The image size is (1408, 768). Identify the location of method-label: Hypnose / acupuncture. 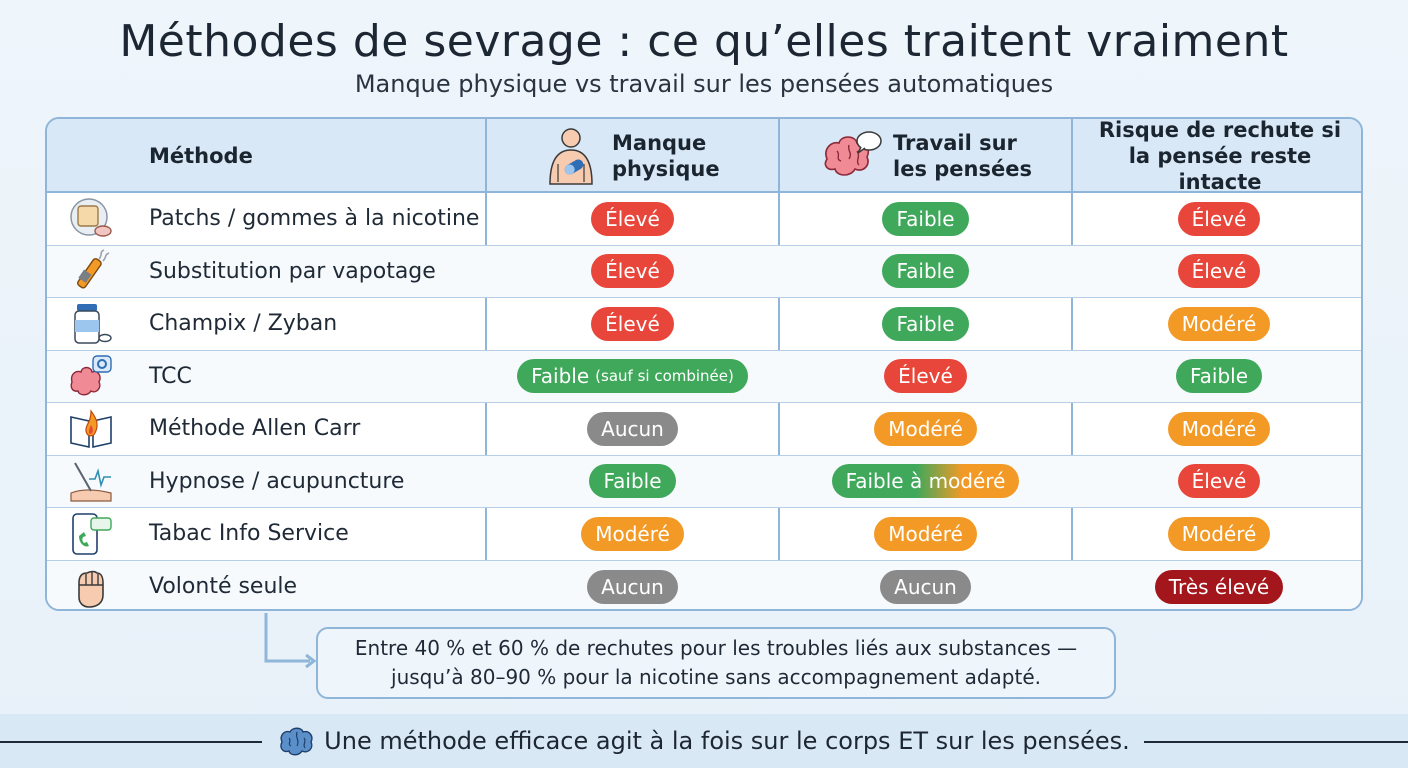
(277, 481).